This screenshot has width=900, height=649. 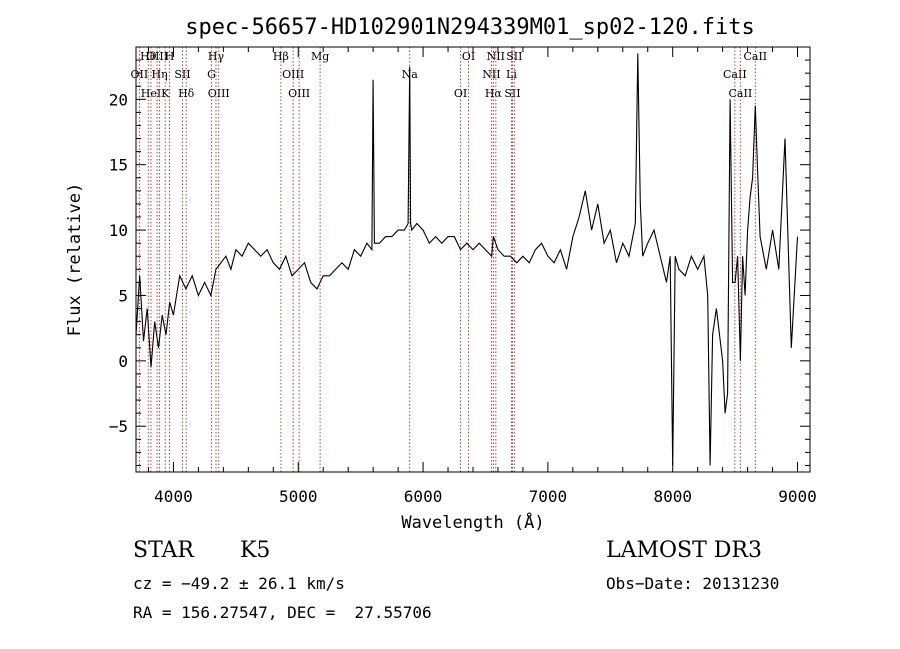 I want to click on y-tick-label: 5, so click(x=123, y=295).